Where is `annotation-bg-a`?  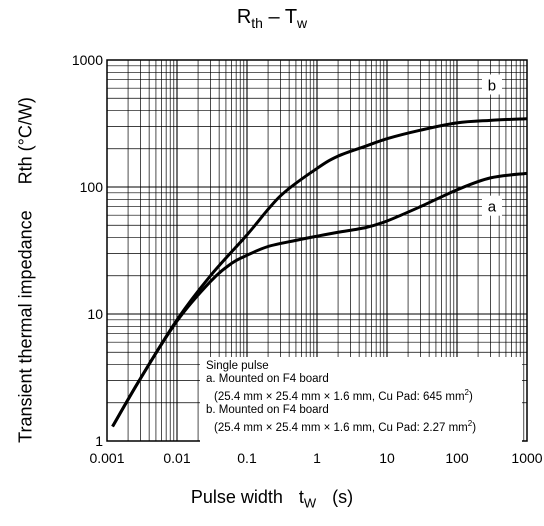 annotation-bg-a is located at coordinates (491, 205).